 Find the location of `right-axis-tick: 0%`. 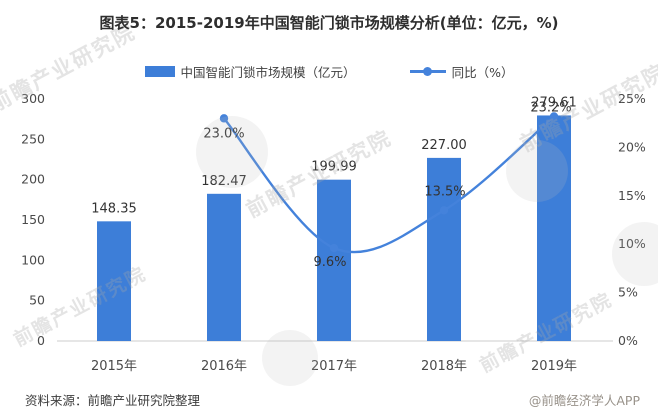

right-axis-tick: 0% is located at coordinates (628, 340).